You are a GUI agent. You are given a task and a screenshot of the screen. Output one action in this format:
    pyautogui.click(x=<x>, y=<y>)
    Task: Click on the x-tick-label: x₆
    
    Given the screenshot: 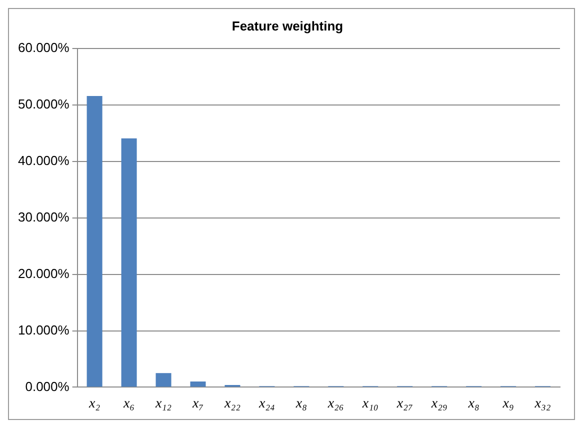 What is the action you would take?
    pyautogui.click(x=128, y=404)
    